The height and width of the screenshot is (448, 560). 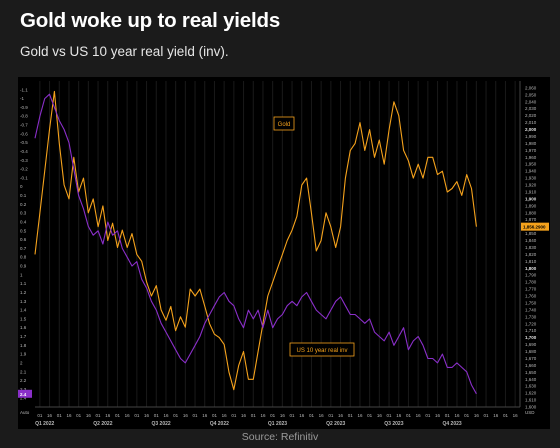 What do you see at coordinates (21, 274) in the screenshot?
I see `left-tick-label: 1` at bounding box center [21, 274].